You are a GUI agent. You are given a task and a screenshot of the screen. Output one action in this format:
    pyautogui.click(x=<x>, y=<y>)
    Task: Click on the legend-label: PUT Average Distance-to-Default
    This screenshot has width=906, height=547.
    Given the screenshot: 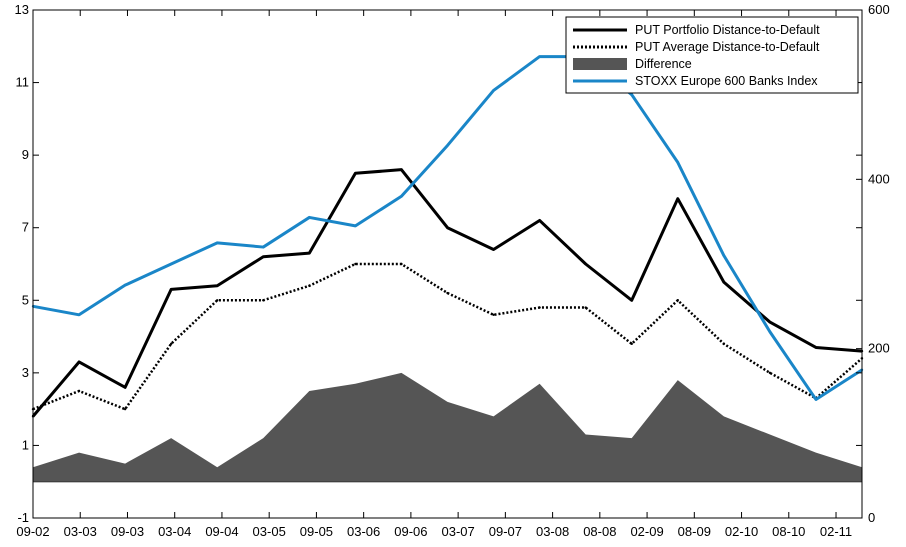 What is the action you would take?
    pyautogui.click(x=727, y=47)
    